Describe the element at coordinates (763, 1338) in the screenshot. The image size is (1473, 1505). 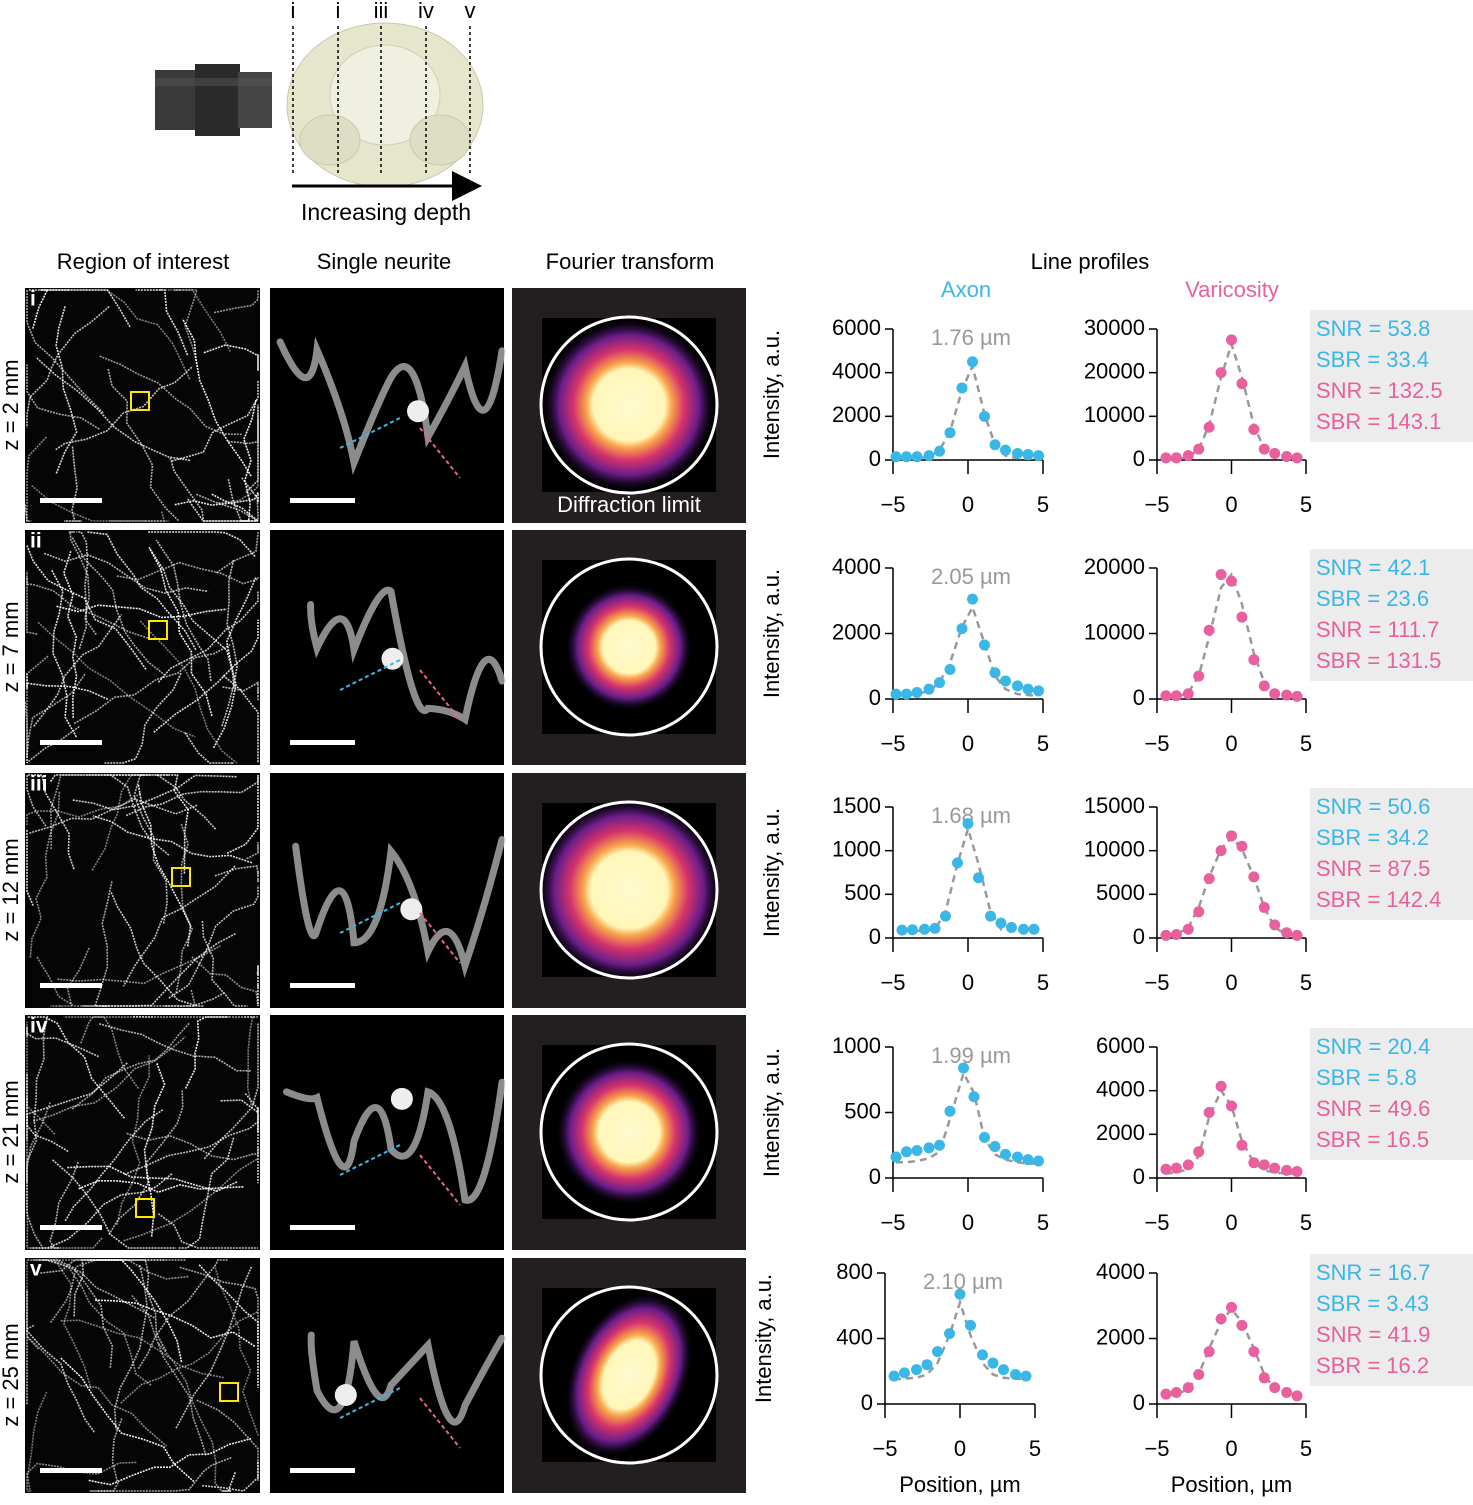
I see `y-axis-label: Intensity, a.u.` at that location.